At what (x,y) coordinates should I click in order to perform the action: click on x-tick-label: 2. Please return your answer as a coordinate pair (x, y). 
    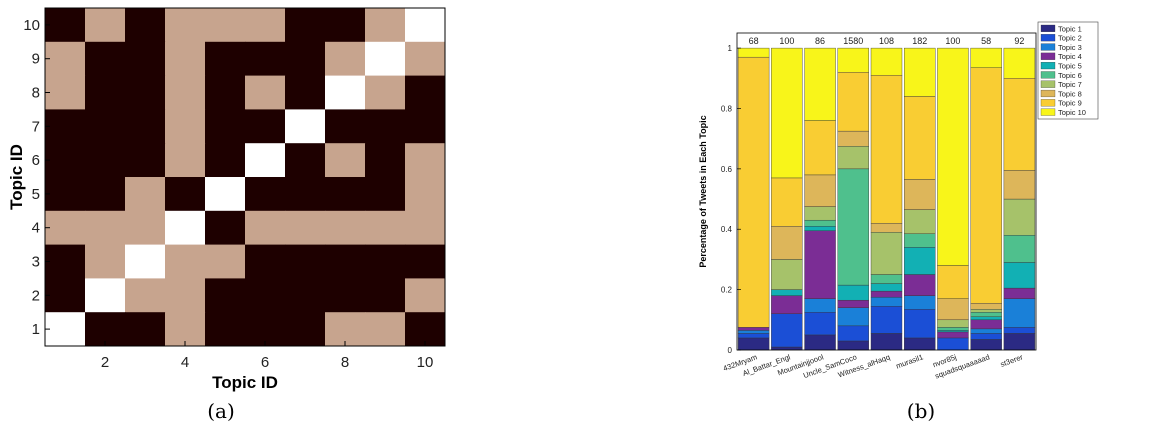
    Looking at the image, I should click on (105, 362).